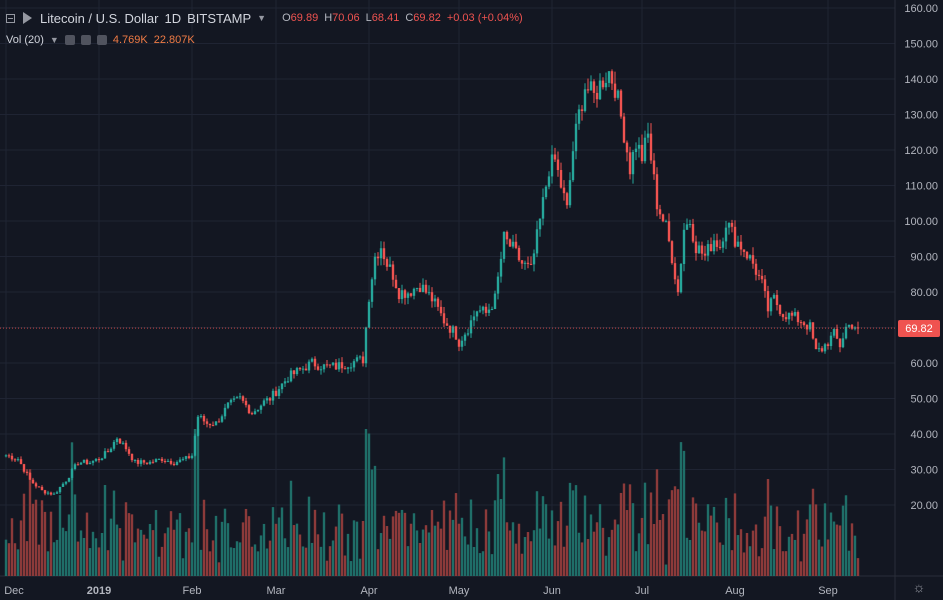 This screenshot has width=943, height=600. Describe the element at coordinates (173, 18) in the screenshot. I see `interval-label: 1D` at that location.